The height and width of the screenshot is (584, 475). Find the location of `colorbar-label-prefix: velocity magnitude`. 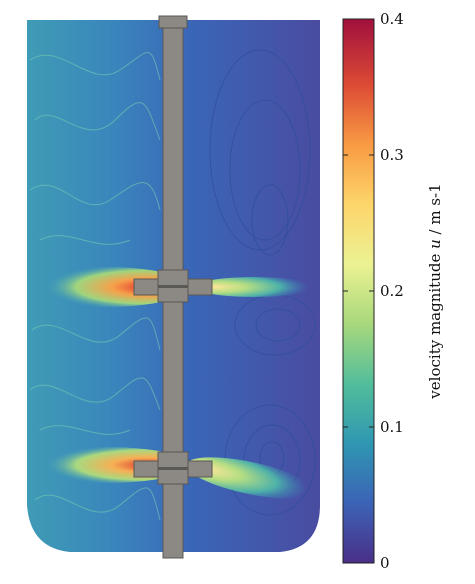

colorbar-label-prefix: velocity magnitude is located at coordinates (435, 324).